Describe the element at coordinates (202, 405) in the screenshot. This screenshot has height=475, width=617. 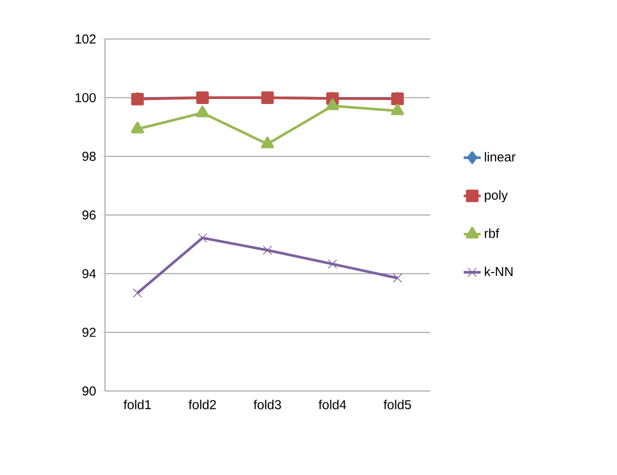
I see `x-tick-label: fold2` at that location.